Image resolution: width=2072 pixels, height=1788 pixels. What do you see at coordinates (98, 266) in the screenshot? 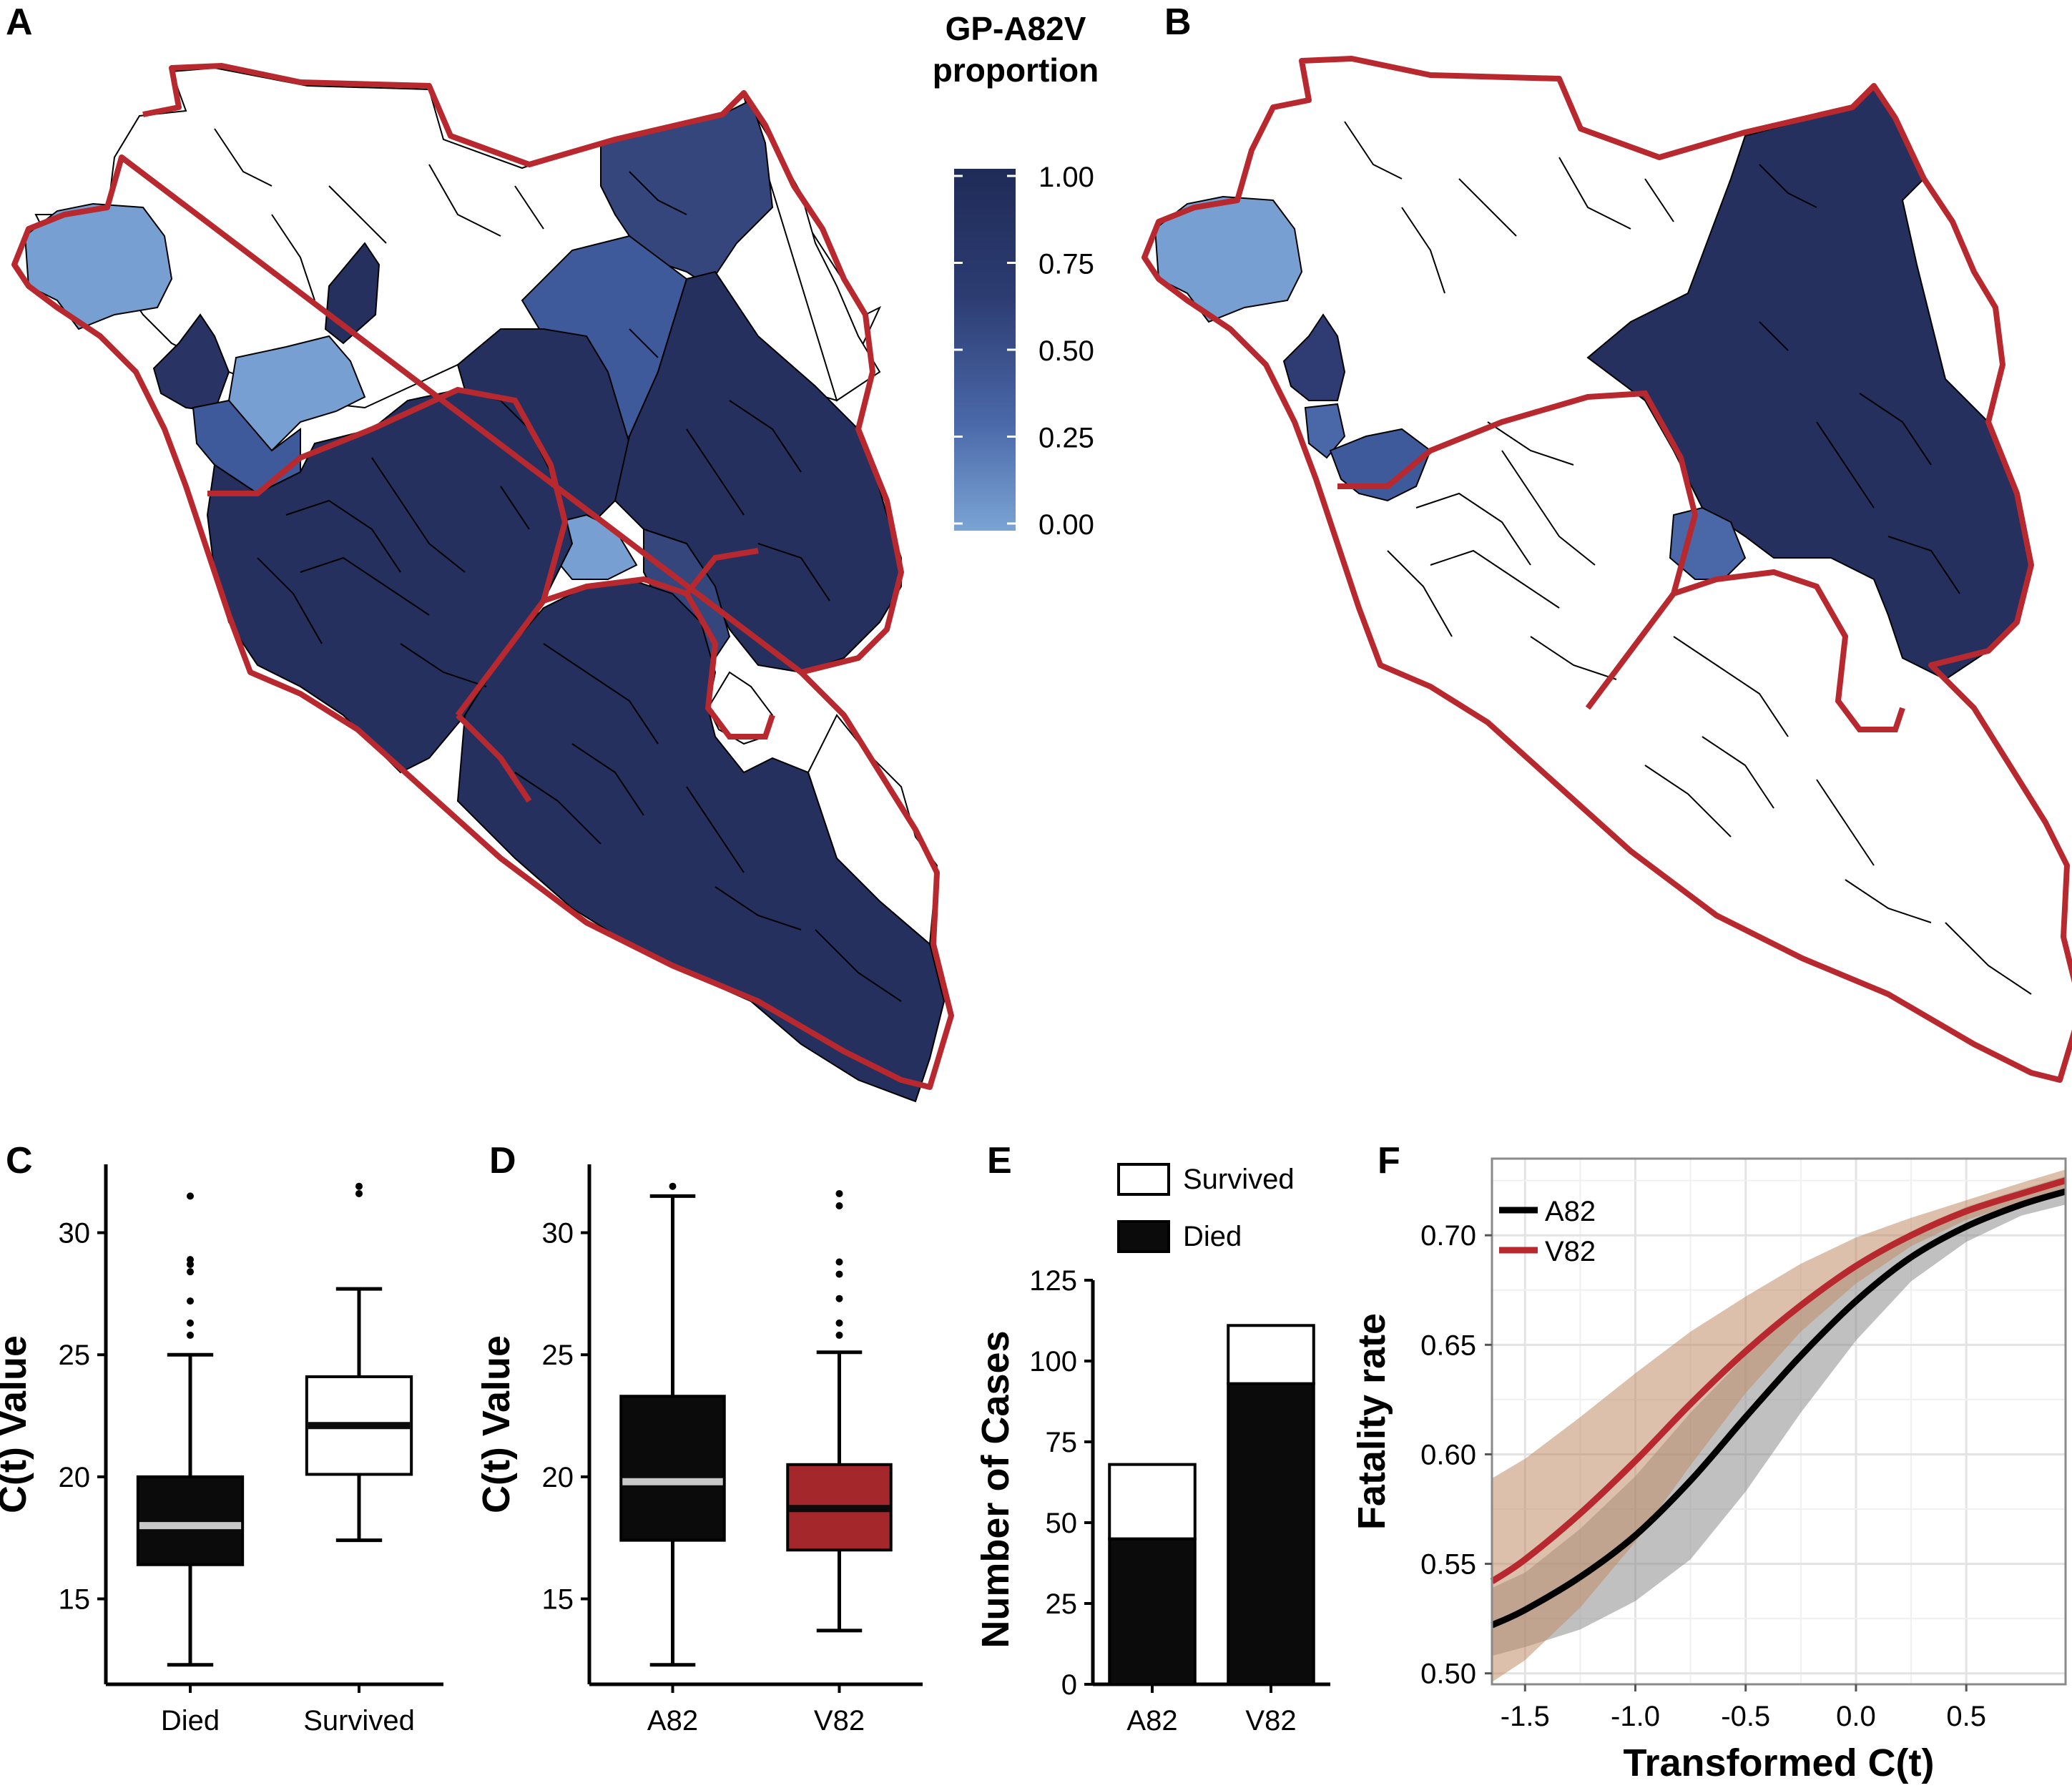
I see `map-a-region-west-lightblue` at bounding box center [98, 266].